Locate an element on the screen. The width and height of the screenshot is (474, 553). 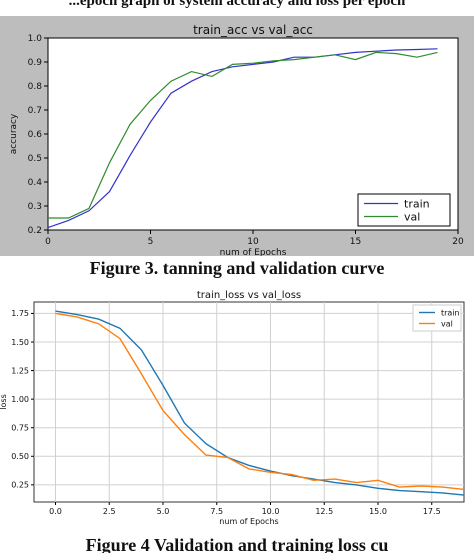
x-tick-label: 10.0 is located at coordinates (271, 511).